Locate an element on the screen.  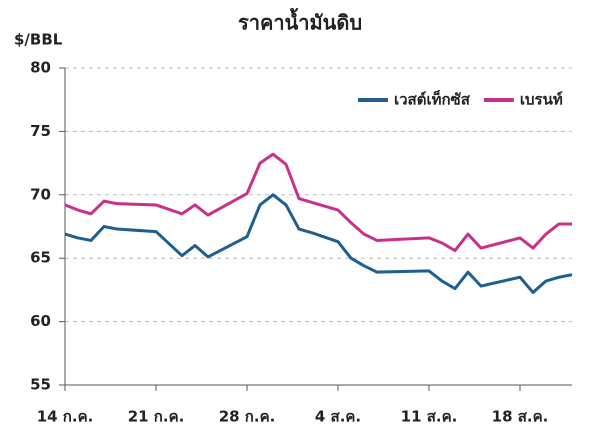
y-tick-label: 55 is located at coordinates (40, 385).